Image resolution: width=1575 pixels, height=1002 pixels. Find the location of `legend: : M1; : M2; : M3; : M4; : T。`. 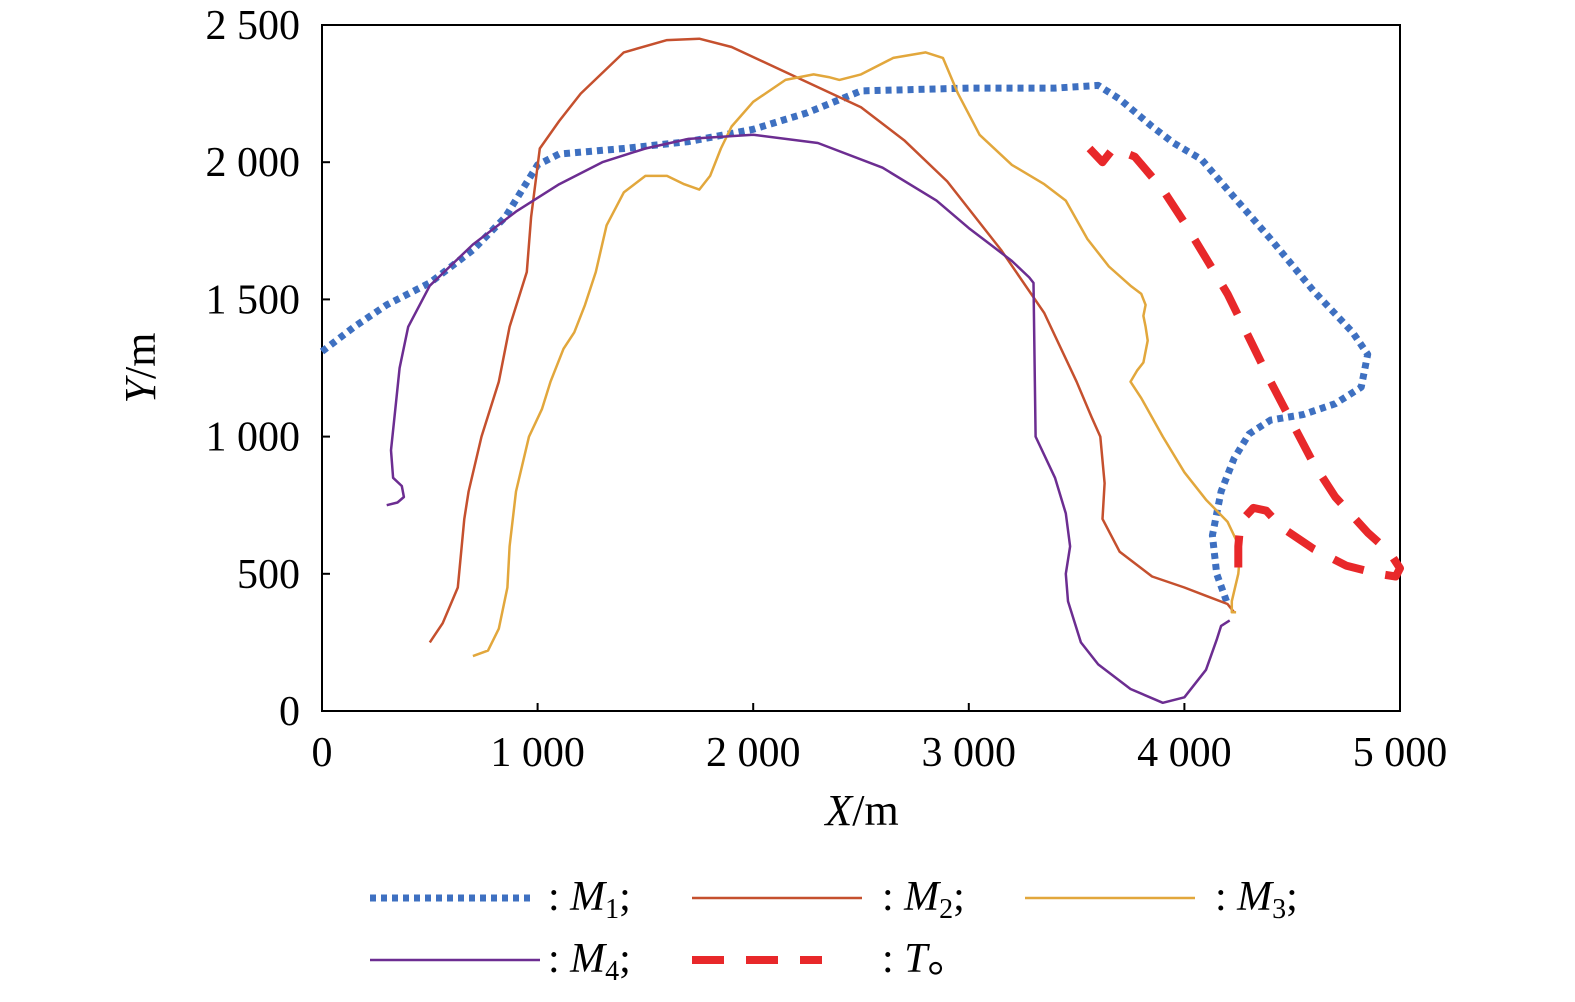

legend: : M1; : M2; : M3; : M4; : T。 is located at coordinates (834, 930).